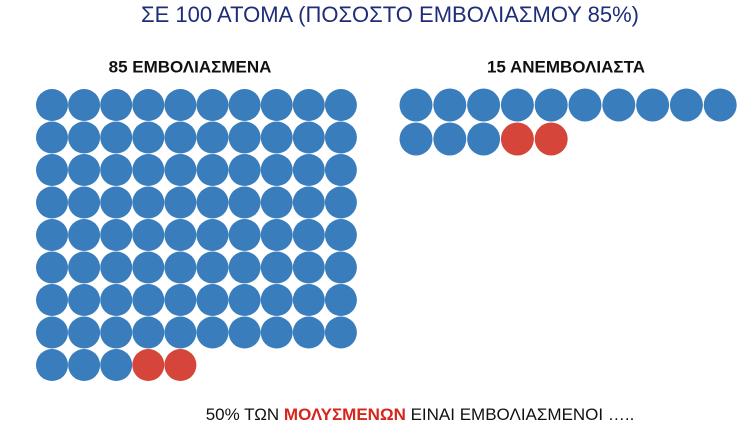  What do you see at coordinates (566, 66) in the screenshot?
I see `group-label: 15 ΑΝΕΜΒΟΛΙΑΣΤΑ` at bounding box center [566, 66].